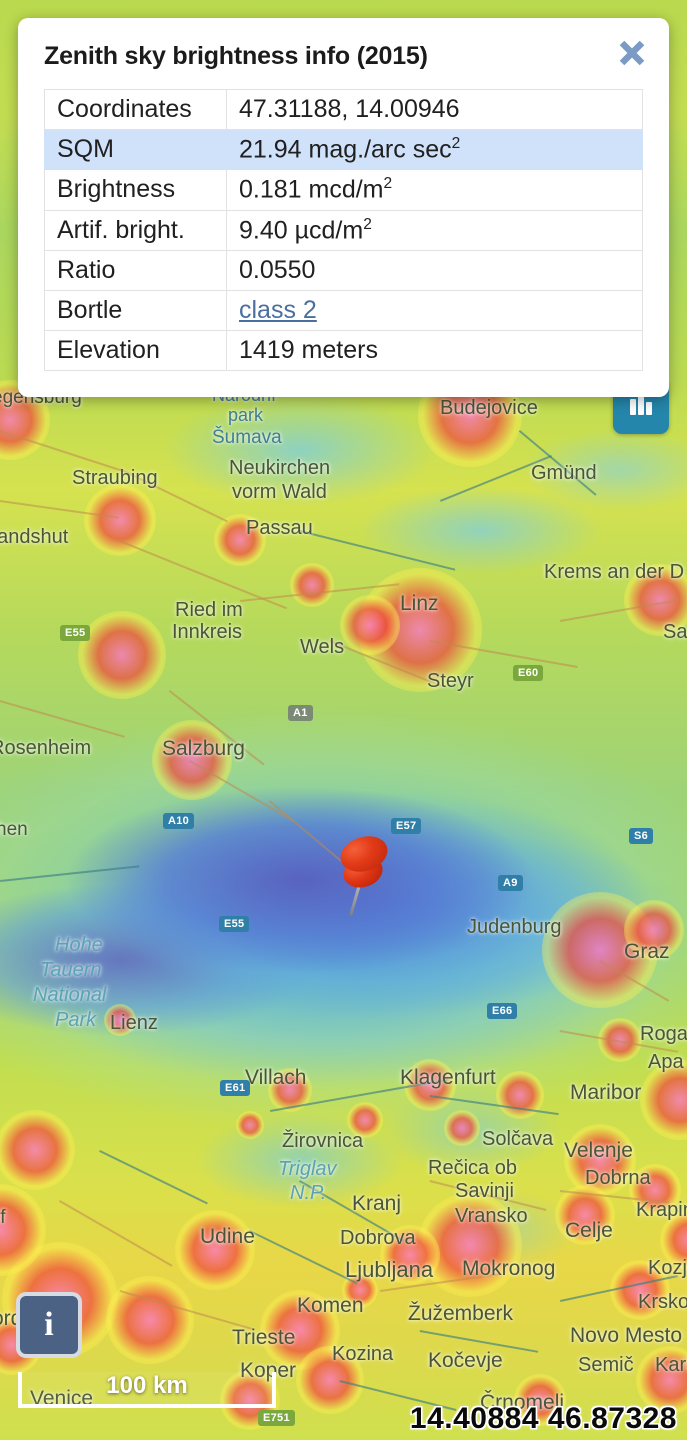  I want to click on table-row: Elevation 1419 meters, so click(343, 350).